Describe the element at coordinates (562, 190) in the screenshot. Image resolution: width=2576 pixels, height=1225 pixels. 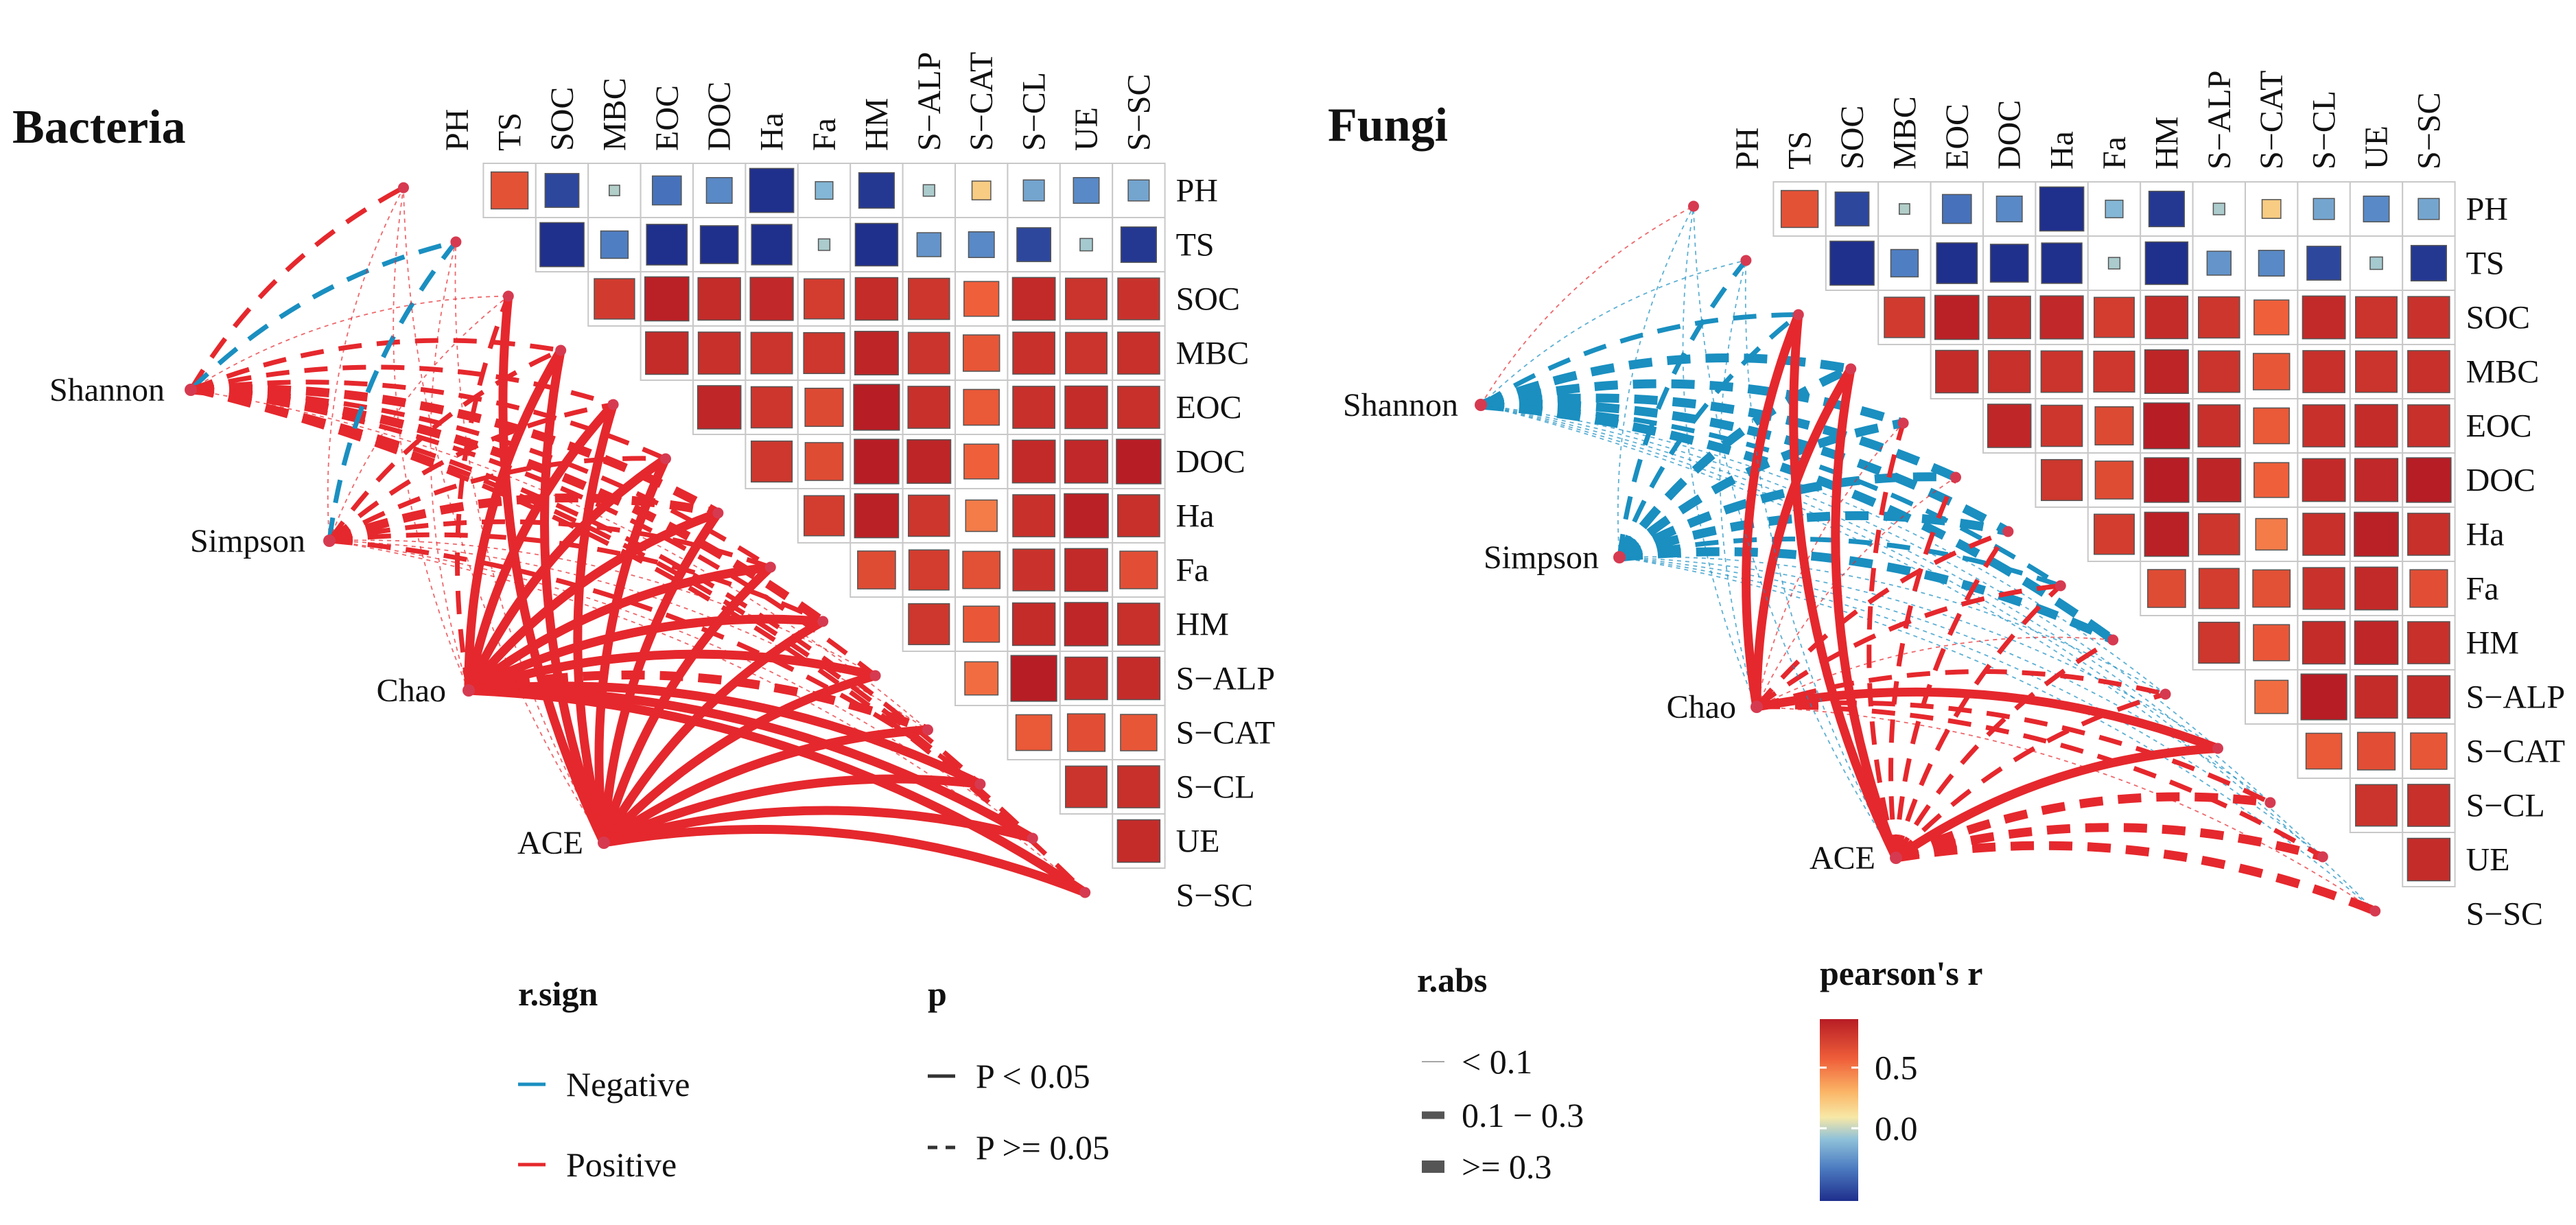
I see `heatmap-cell-PH-SOC` at that location.